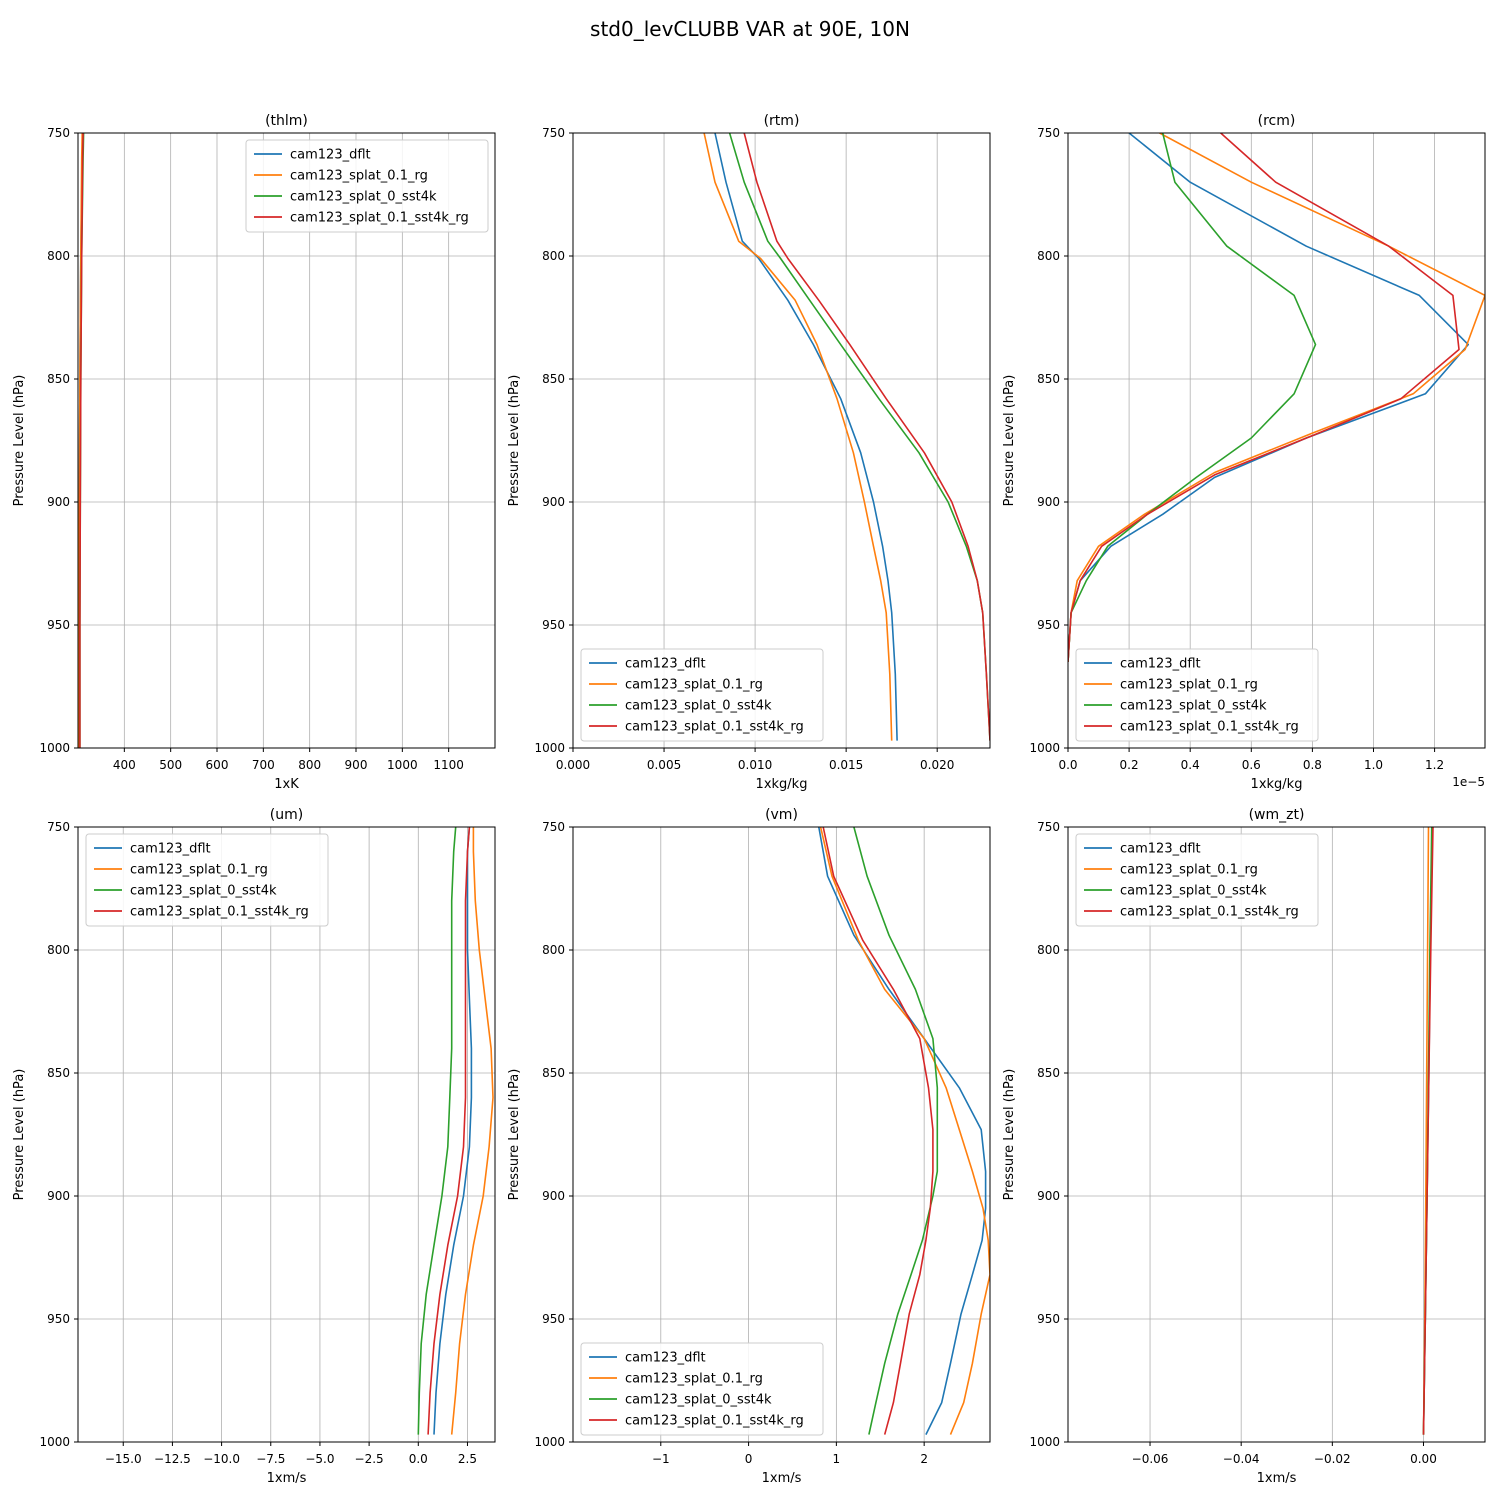 This screenshot has height=1500, width=1500. Describe the element at coordinates (286, 784) in the screenshot. I see `x-axis-label: 1xK` at that location.